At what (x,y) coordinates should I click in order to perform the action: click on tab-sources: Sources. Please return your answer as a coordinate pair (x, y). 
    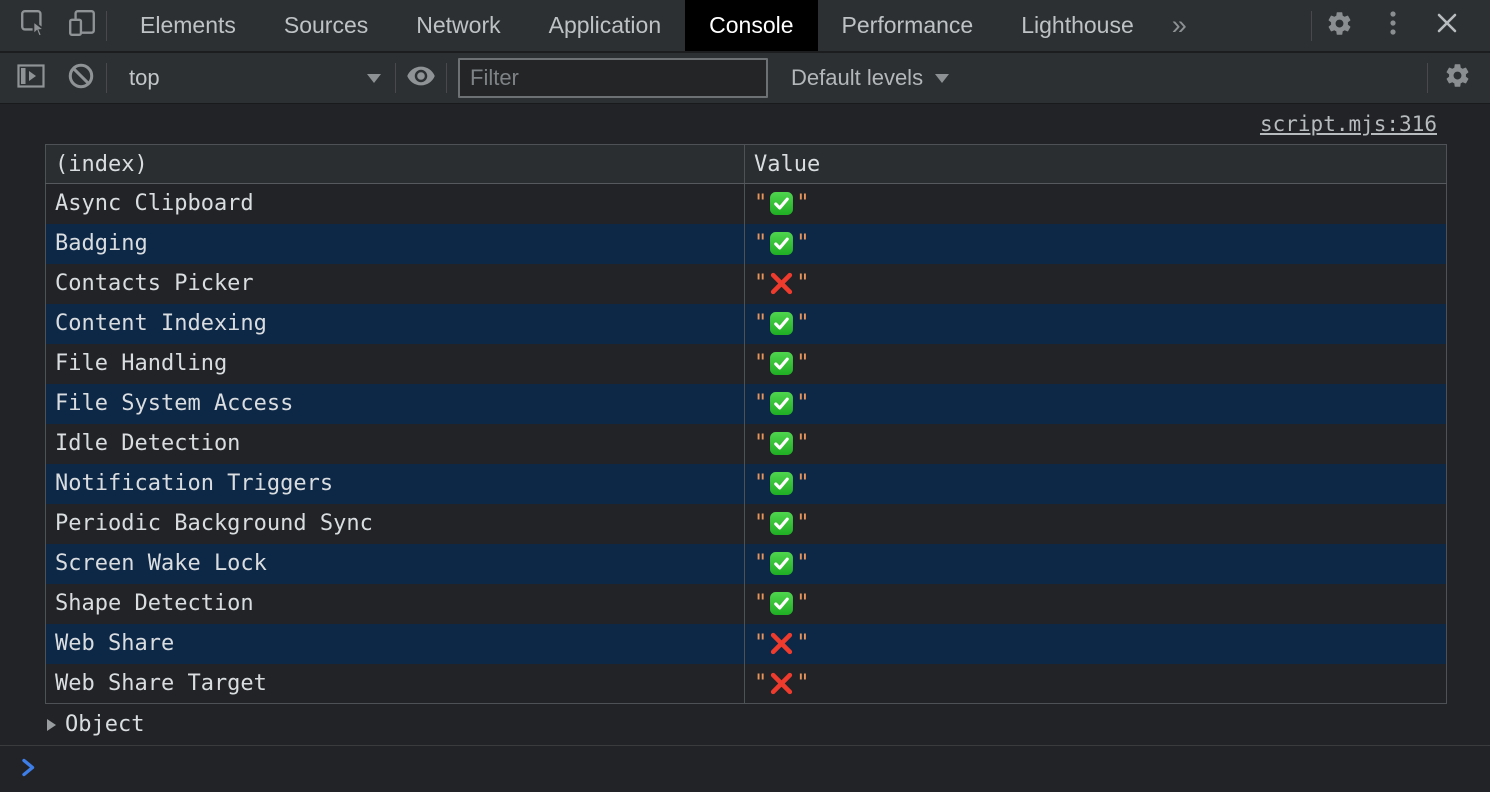
    Looking at the image, I should click on (326, 25).